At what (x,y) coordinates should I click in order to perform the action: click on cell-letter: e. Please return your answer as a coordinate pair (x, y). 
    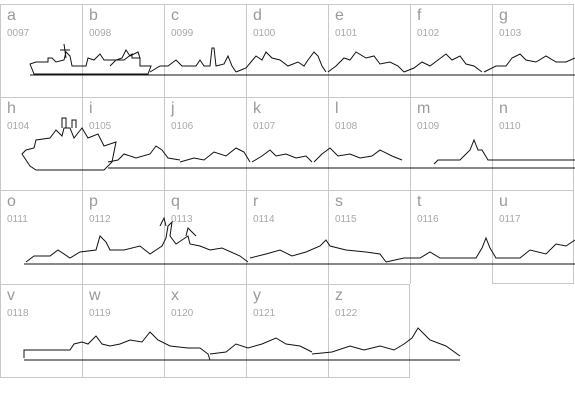
    Looking at the image, I should click on (339, 15).